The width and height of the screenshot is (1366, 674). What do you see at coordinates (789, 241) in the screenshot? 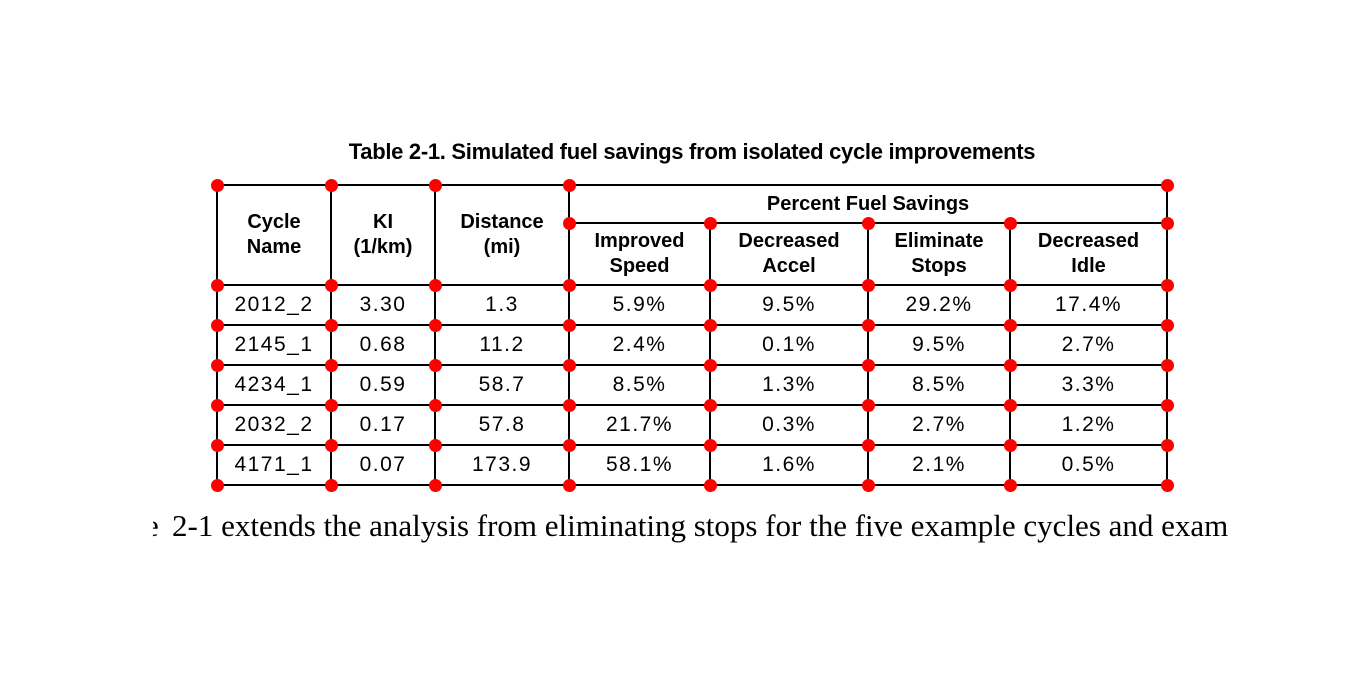
I see `header-line: Decreased` at bounding box center [789, 241].